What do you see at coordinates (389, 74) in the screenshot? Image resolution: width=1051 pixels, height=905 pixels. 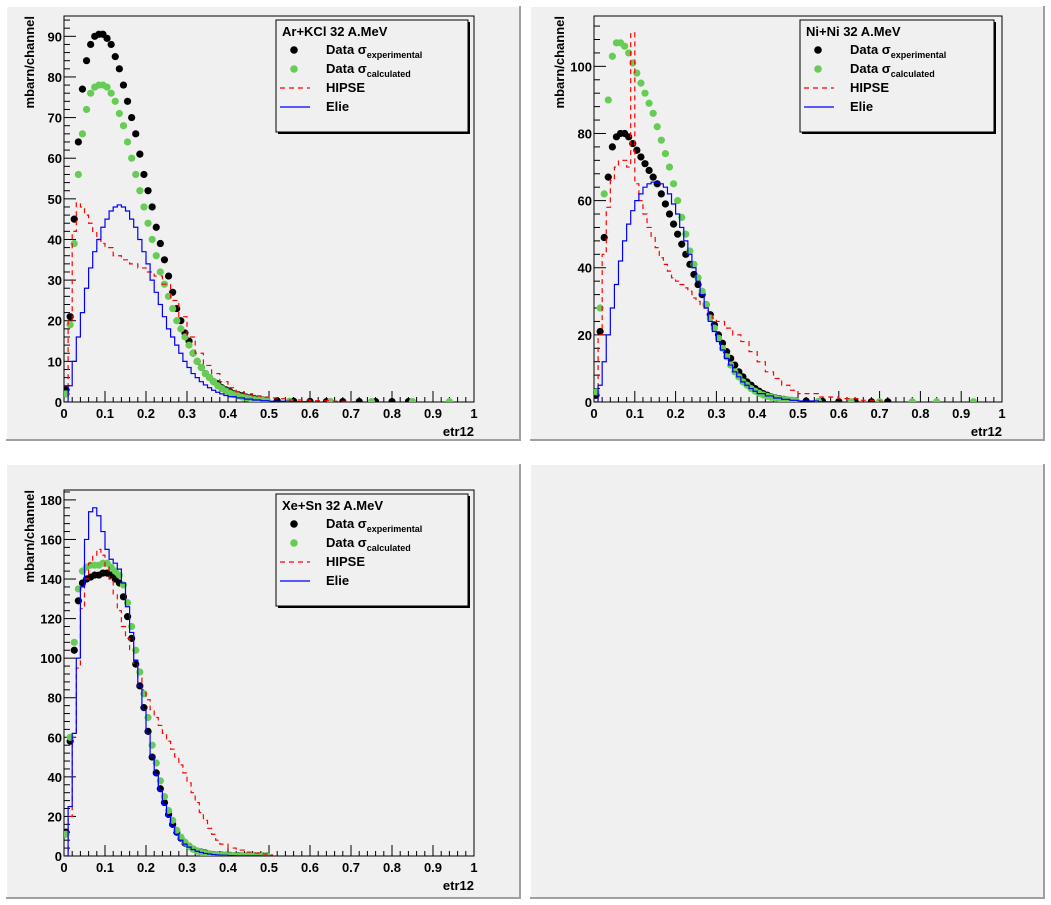 I see `legend-label-subscript: calculated` at bounding box center [389, 74].